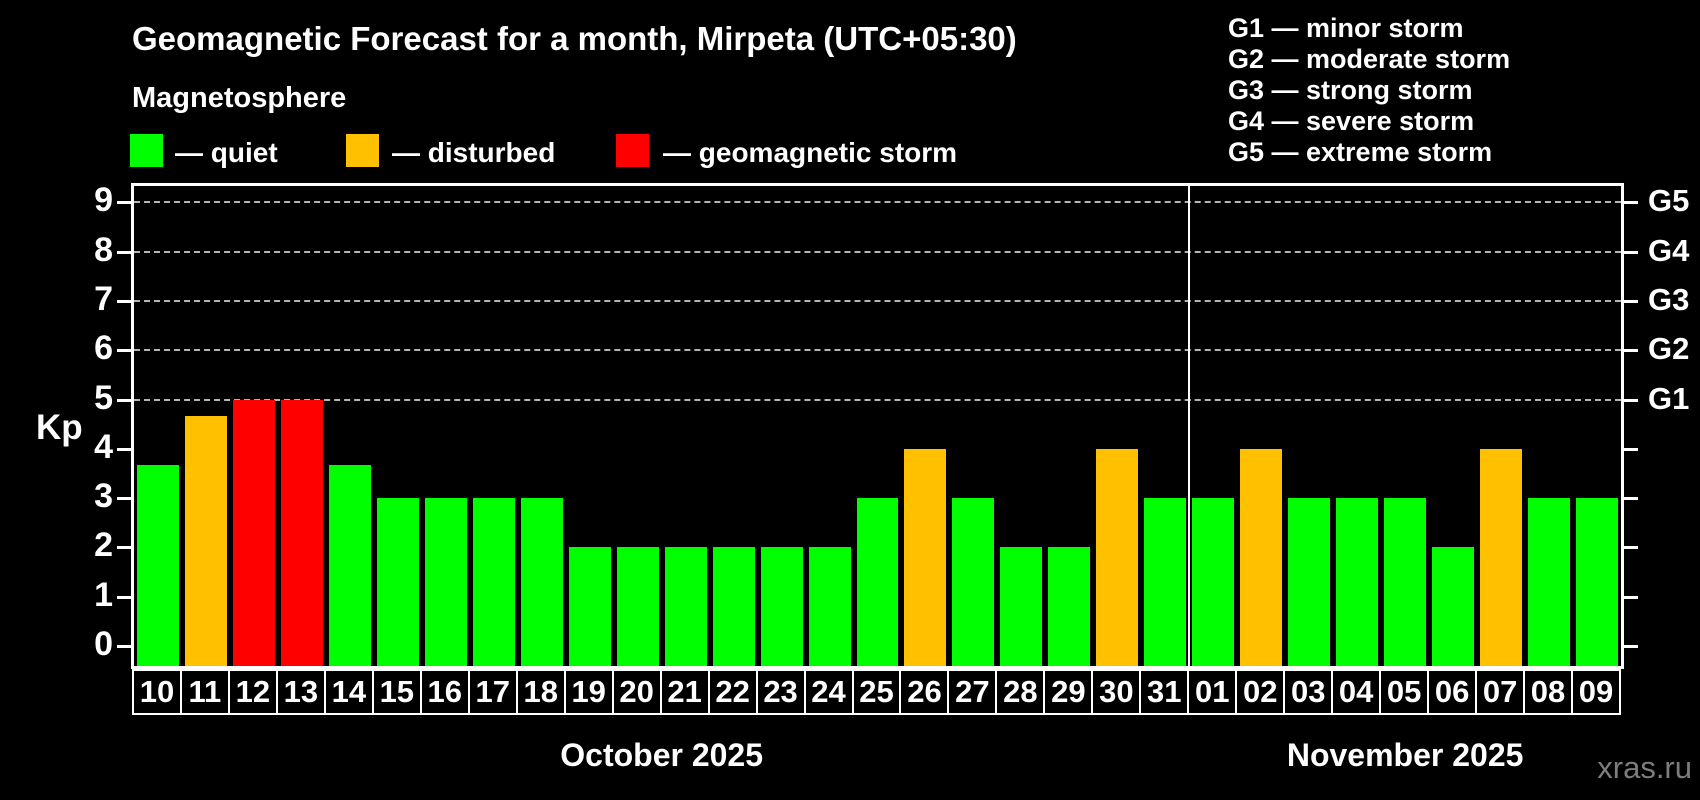 The image size is (1700, 800). I want to click on storm-scale-line-g4: G4 — severe storm, so click(1351, 121).